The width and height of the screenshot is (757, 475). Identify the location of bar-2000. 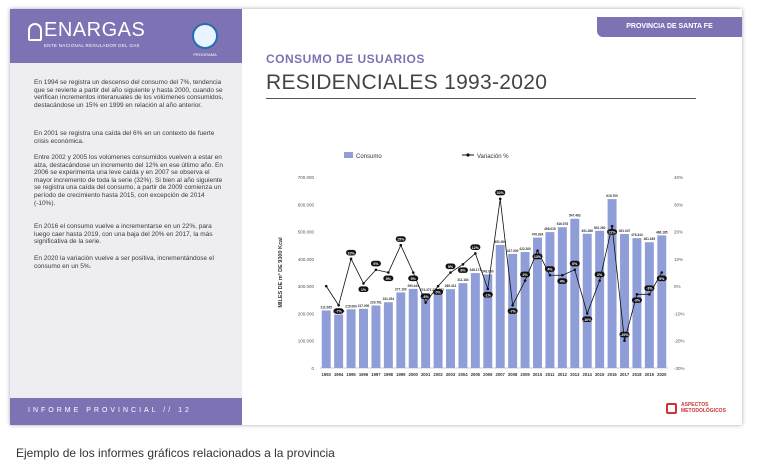
(413, 328).